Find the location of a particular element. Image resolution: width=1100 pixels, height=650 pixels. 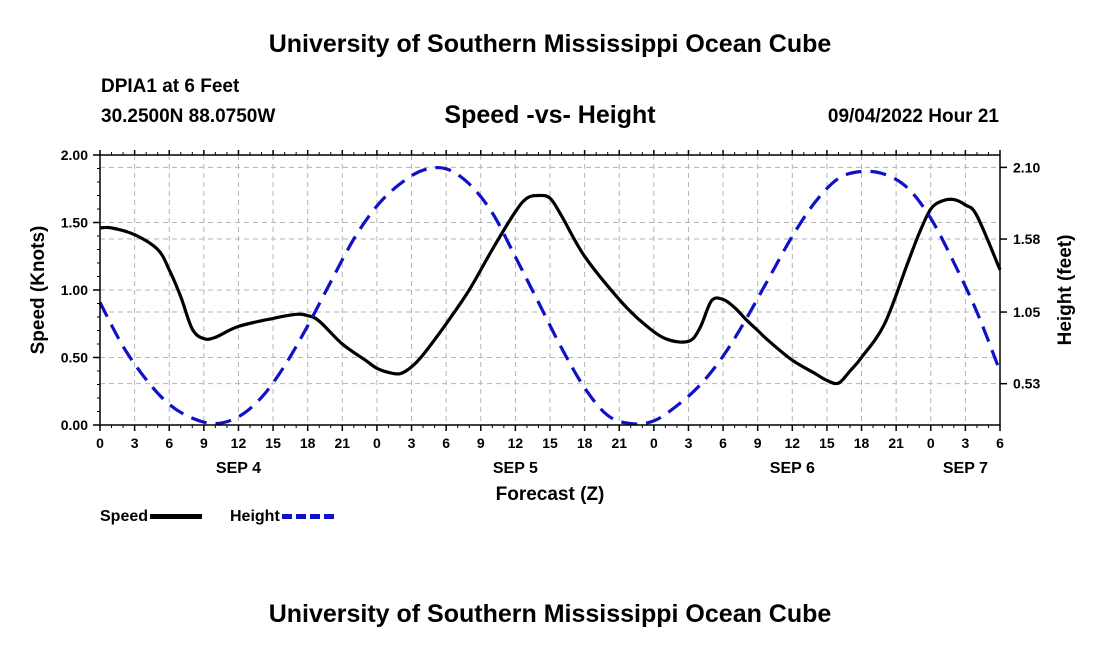

y-tick-label: 1.50 is located at coordinates (74, 223).